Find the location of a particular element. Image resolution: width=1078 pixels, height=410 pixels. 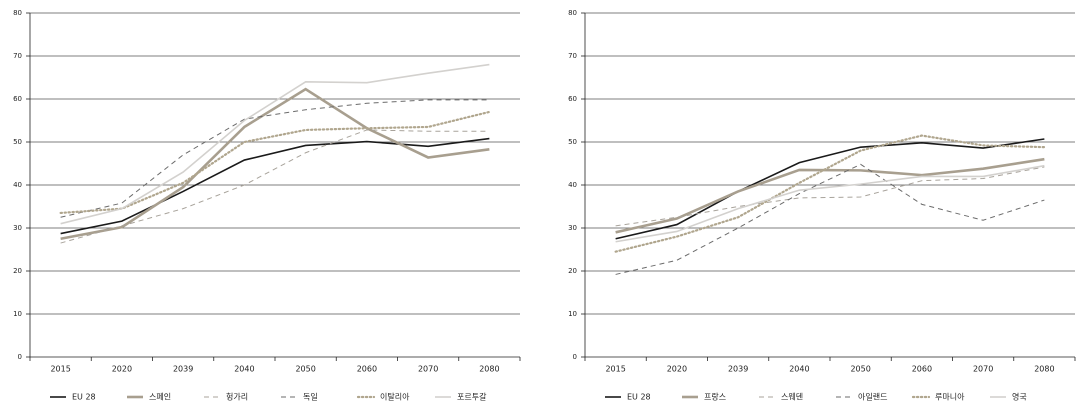

legend-label: 독일 is located at coordinates (310, 397).